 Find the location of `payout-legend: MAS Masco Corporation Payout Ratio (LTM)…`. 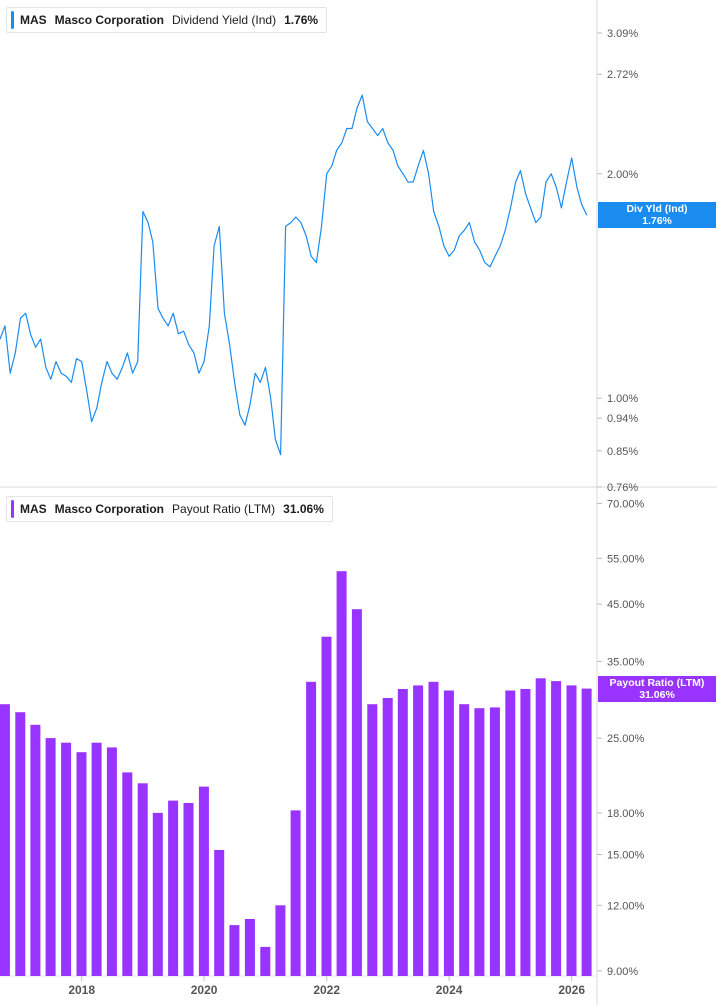

payout-legend: MAS Masco Corporation Payout Ratio (LTM)… is located at coordinates (169, 509).